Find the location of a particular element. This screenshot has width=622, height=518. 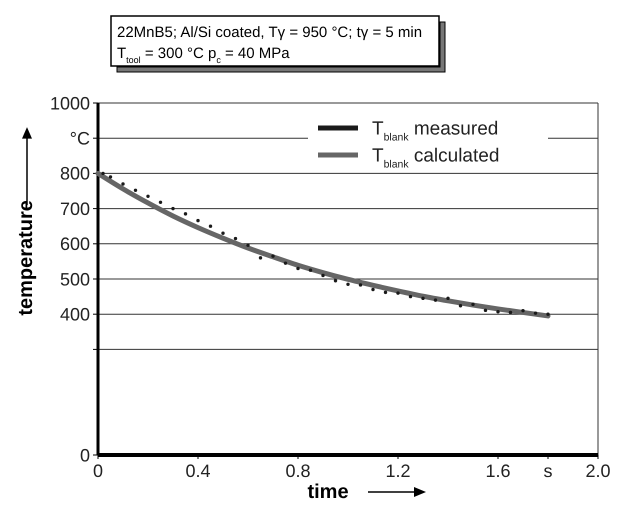

y-tick-label: 1000 is located at coordinates (70, 103).